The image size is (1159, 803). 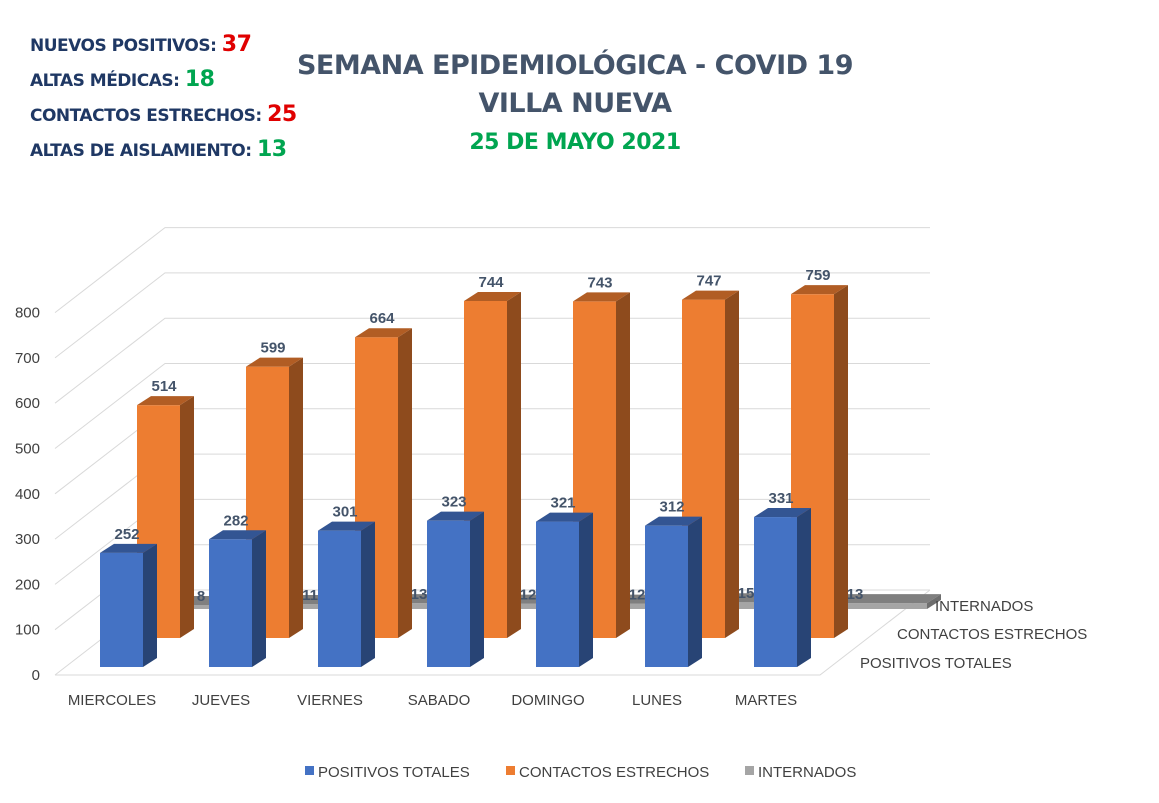 What do you see at coordinates (766, 700) in the screenshot?
I see `x-tick-label: MARTES` at bounding box center [766, 700].